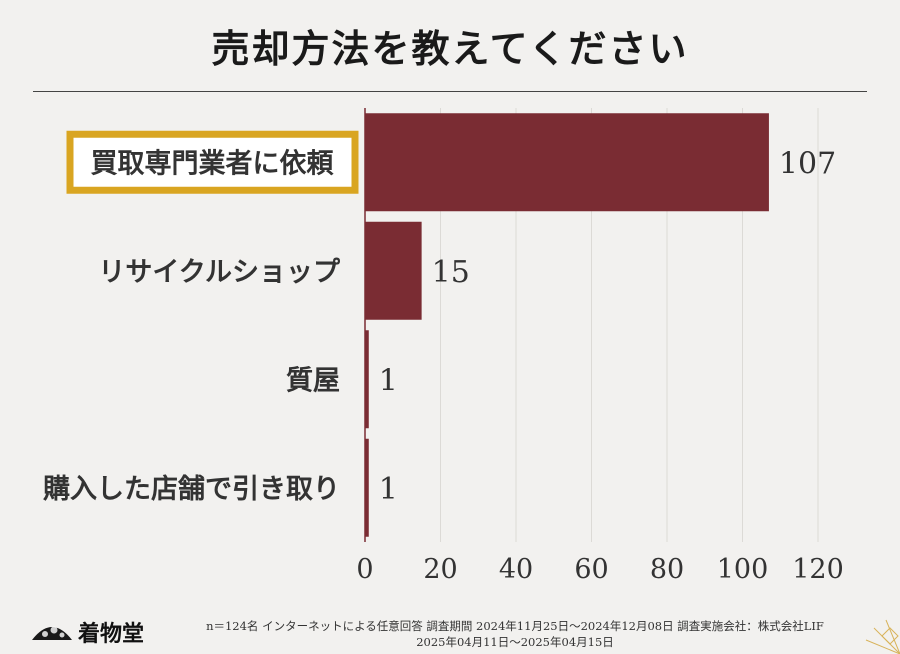 This screenshot has height=654, width=900. I want to click on category-label: 買取専門業者に依頼, so click(213, 163).